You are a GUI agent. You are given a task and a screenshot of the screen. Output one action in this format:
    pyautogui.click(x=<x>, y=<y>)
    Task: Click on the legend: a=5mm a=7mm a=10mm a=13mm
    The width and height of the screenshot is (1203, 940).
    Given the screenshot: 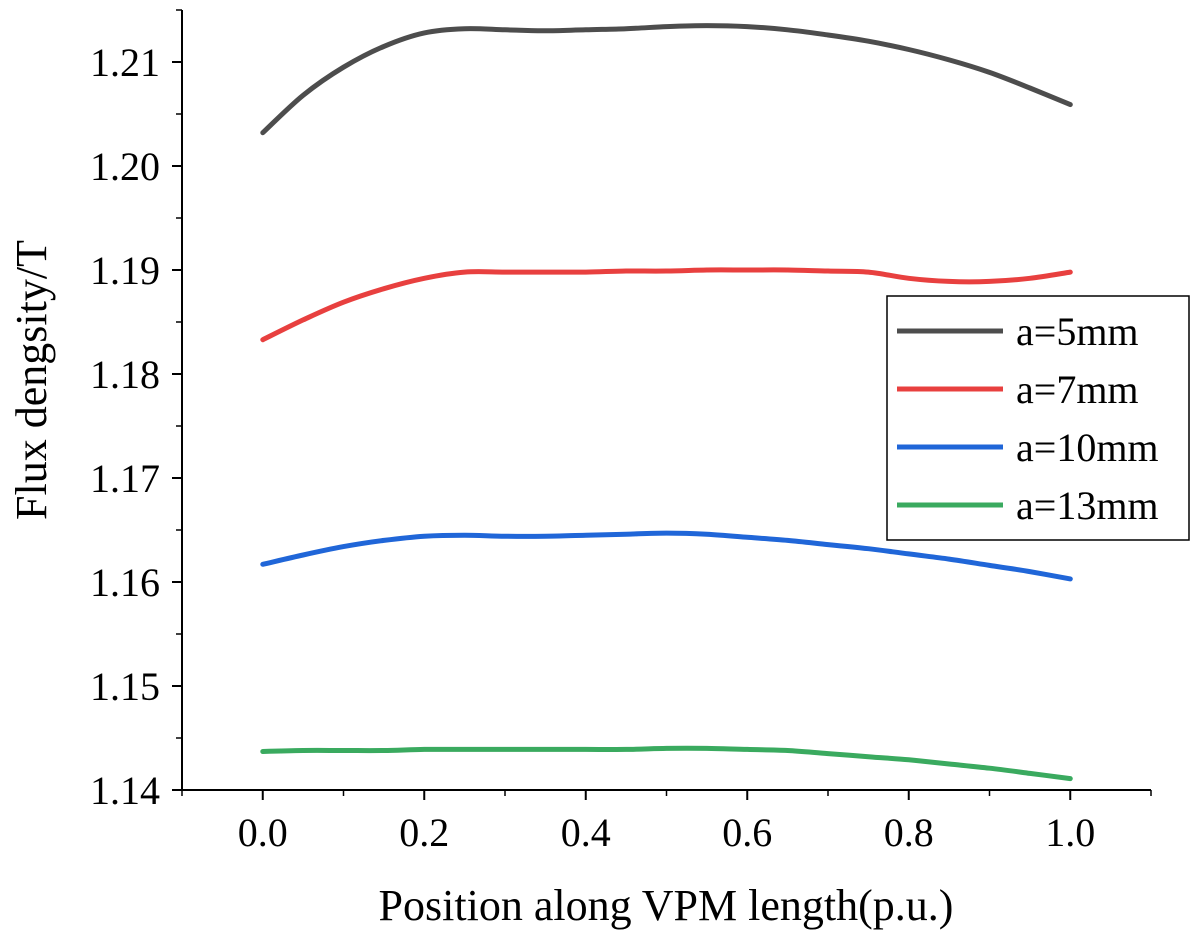 What is the action you would take?
    pyautogui.click(x=1038, y=418)
    